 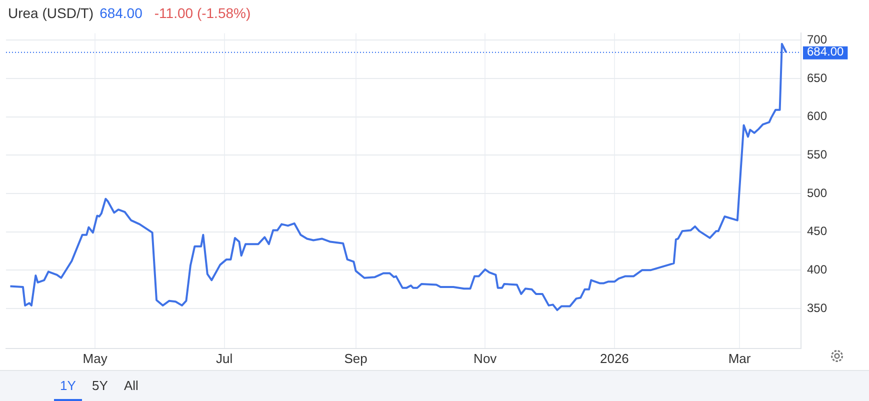 What do you see at coordinates (817, 269) in the screenshot?
I see `y-tick-label: 400` at bounding box center [817, 269].